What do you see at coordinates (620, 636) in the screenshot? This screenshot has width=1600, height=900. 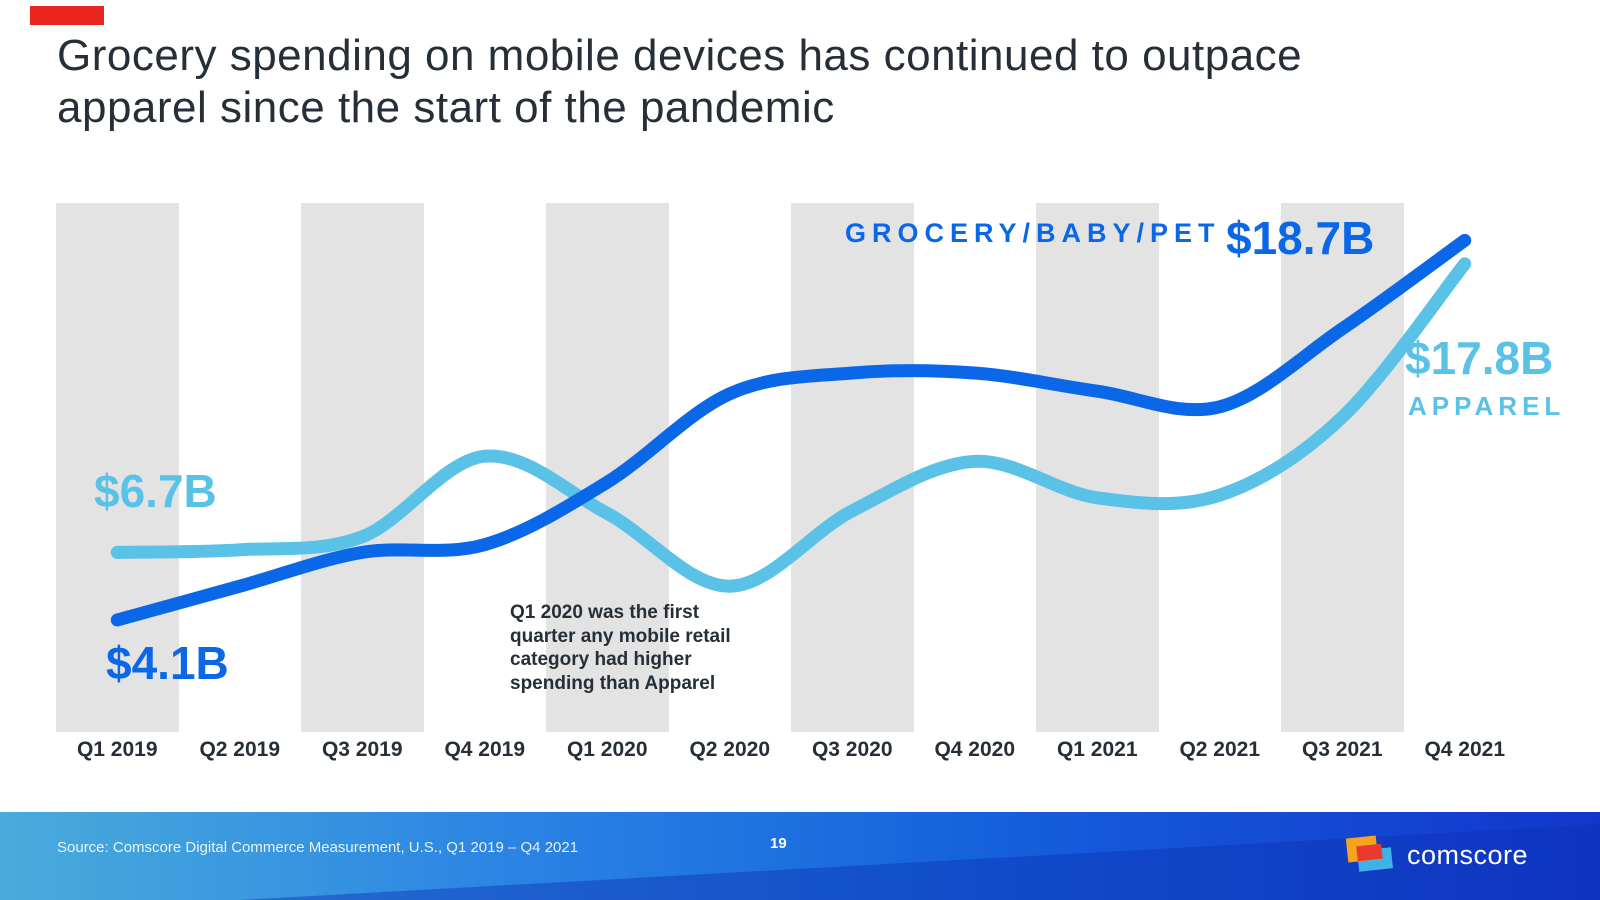 I see `annotation-line-2: quarter any mobile retail` at bounding box center [620, 636].